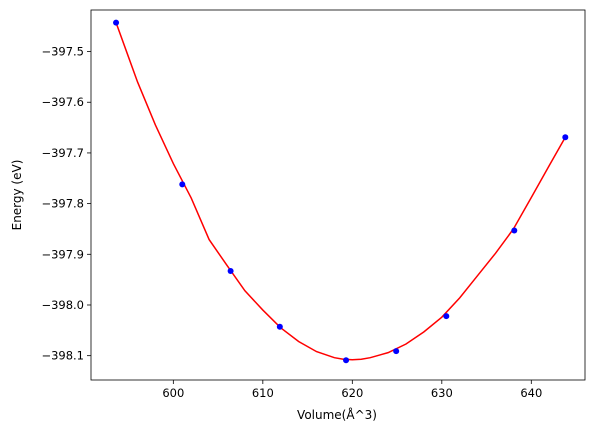  Describe the element at coordinates (17, 195) in the screenshot. I see `y-axis-label: Energy (eV)` at that location.